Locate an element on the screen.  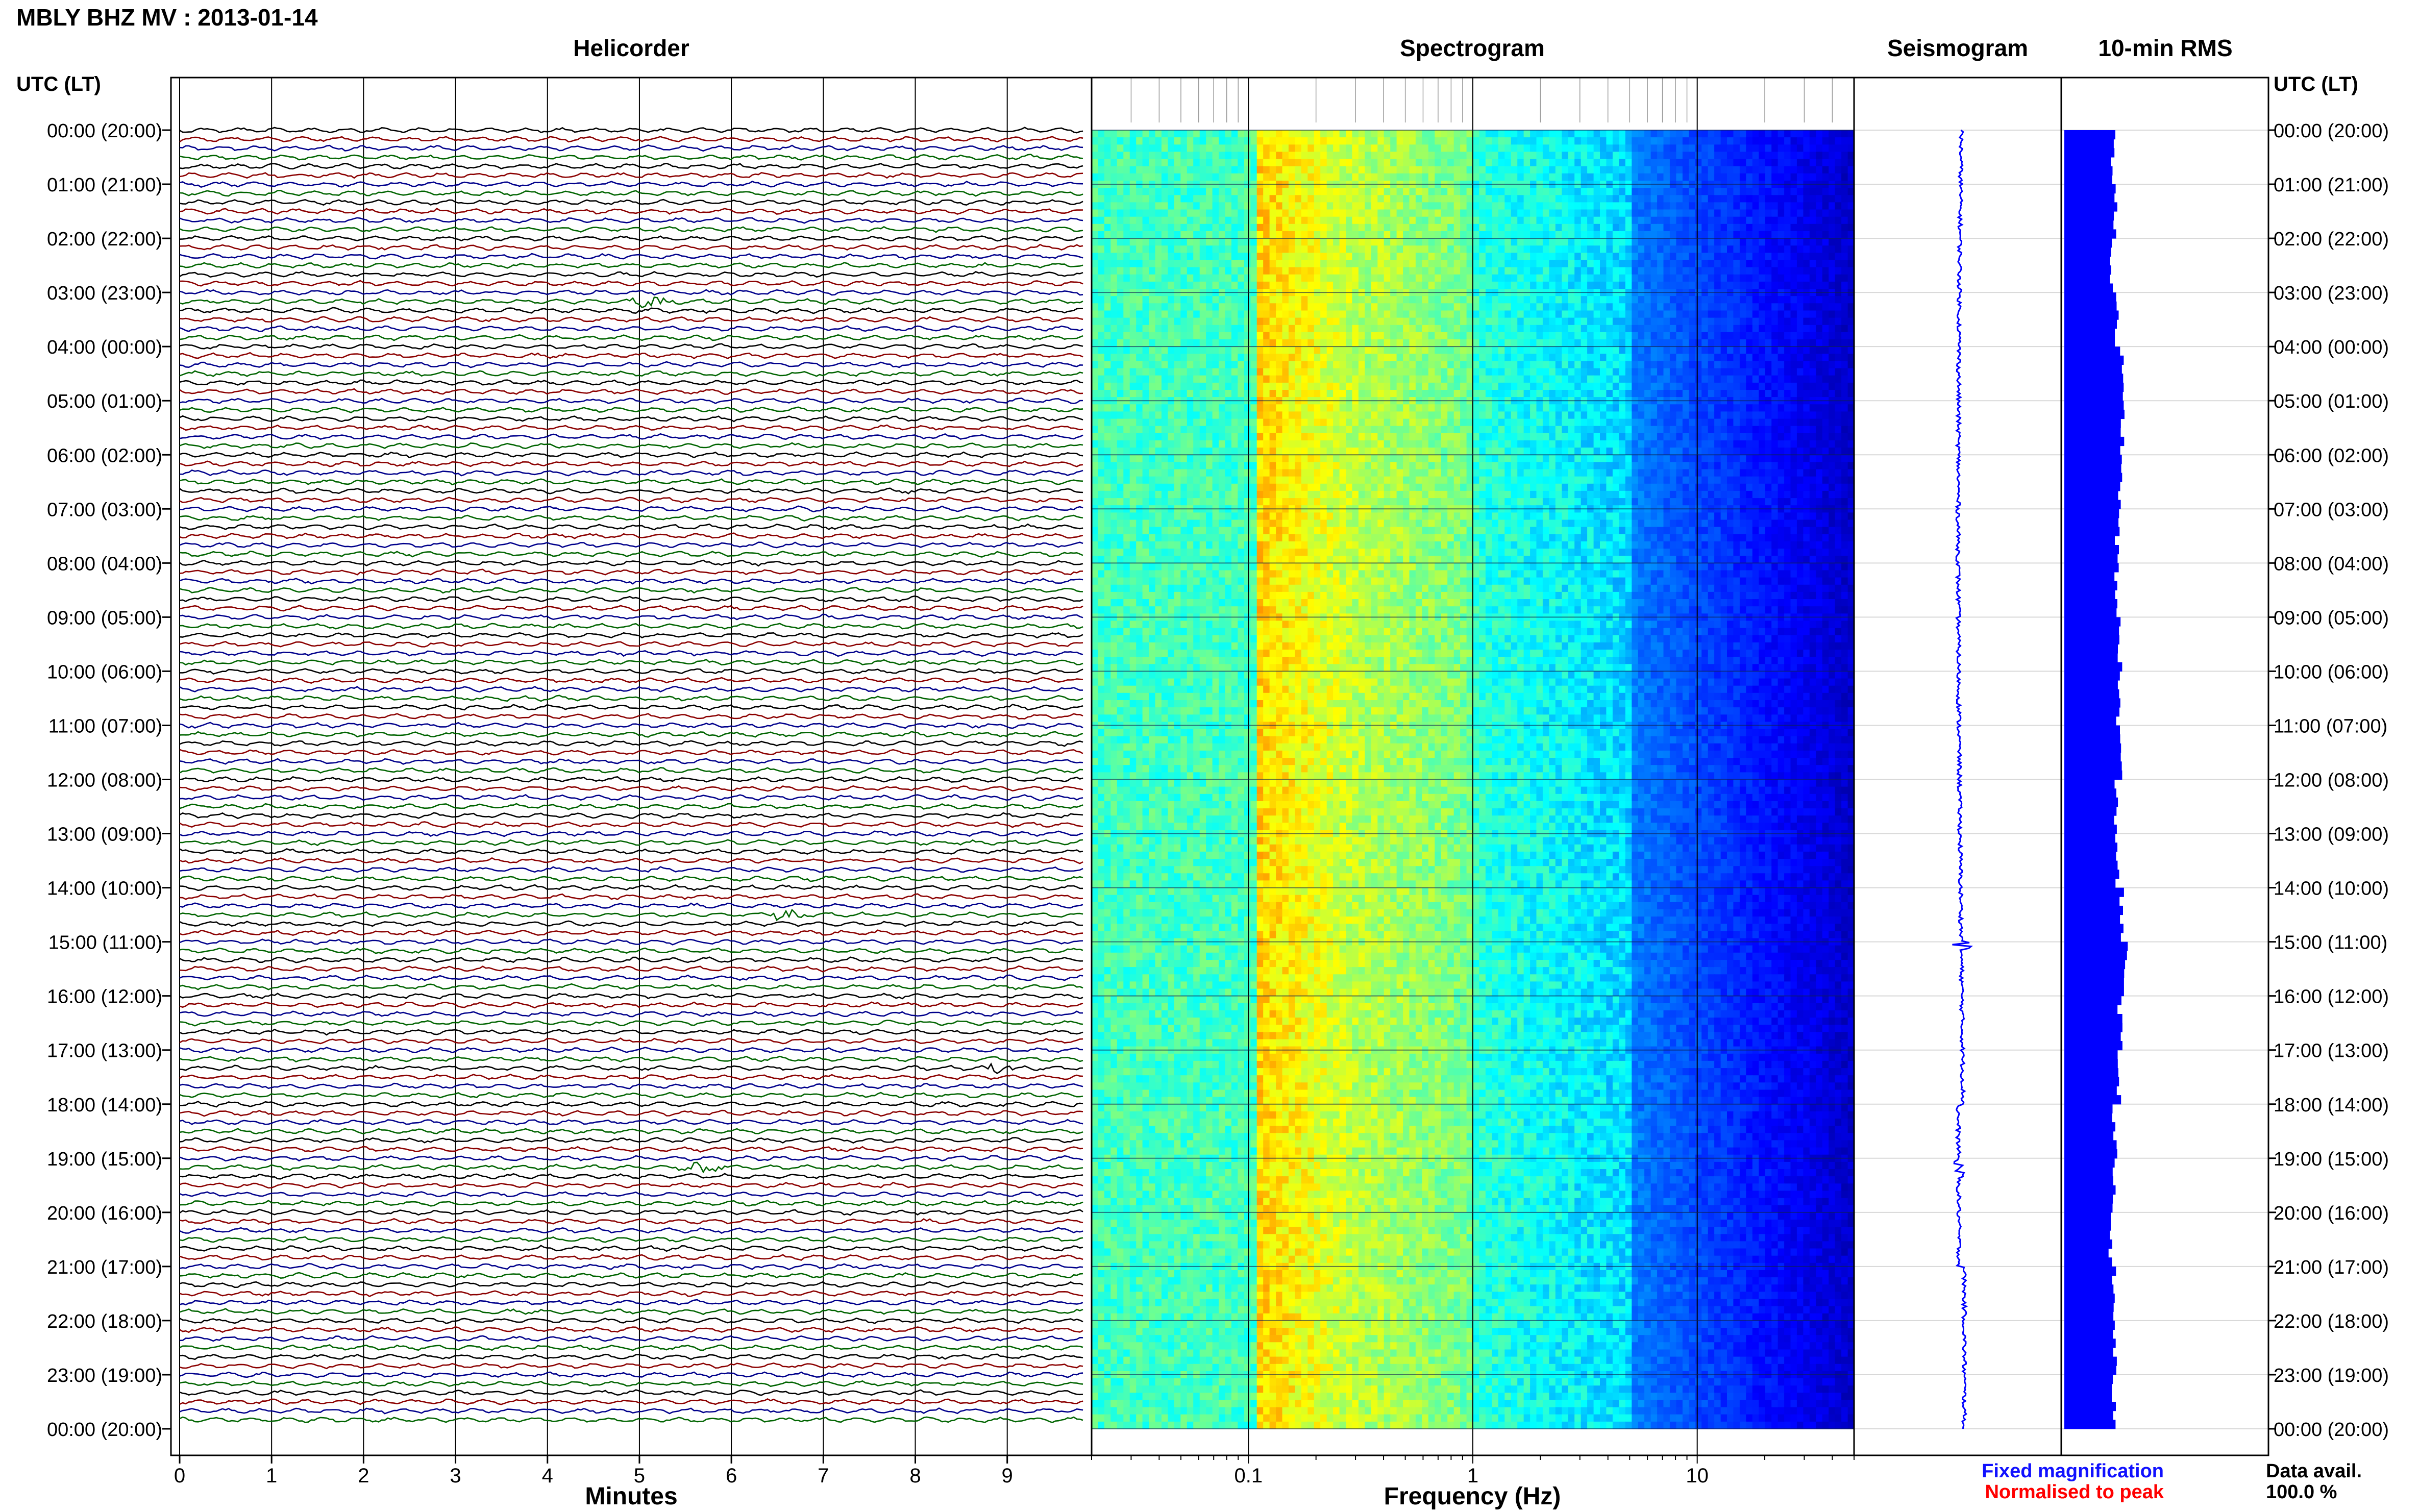
helicorder-x-label: Minutes is located at coordinates (631, 1496).